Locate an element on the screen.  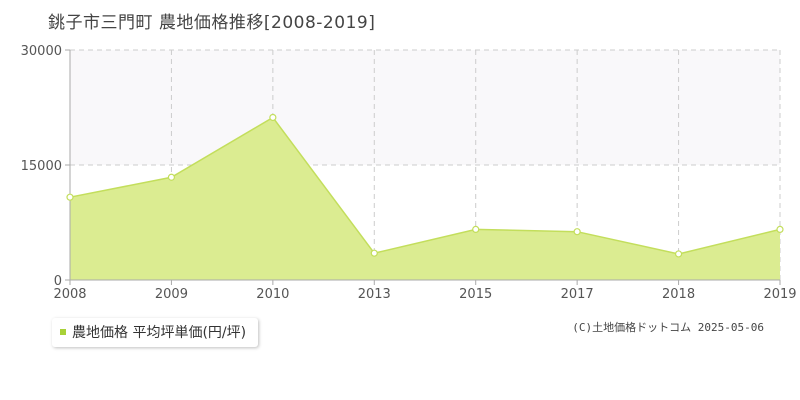
chart-legend: 農地価格 平均坪単価(円/坪) is located at coordinates (155, 332).